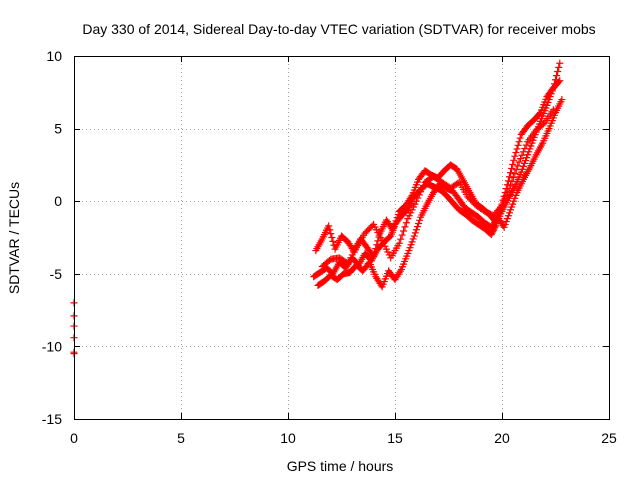 Image resolution: width=640 pixels, height=480 pixels. Describe the element at coordinates (288, 438) in the screenshot. I see `x-tick-label: 10` at that location.